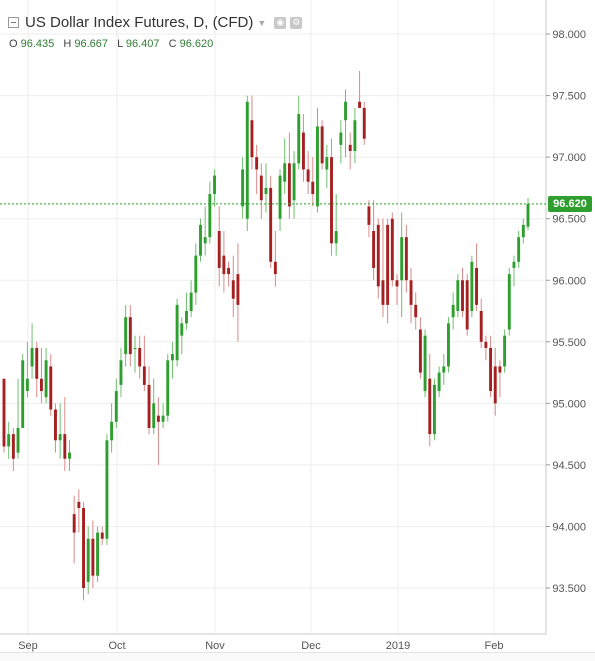 This screenshot has height=661, width=595. I want to click on gear-icon: ⚙, so click(296, 22).